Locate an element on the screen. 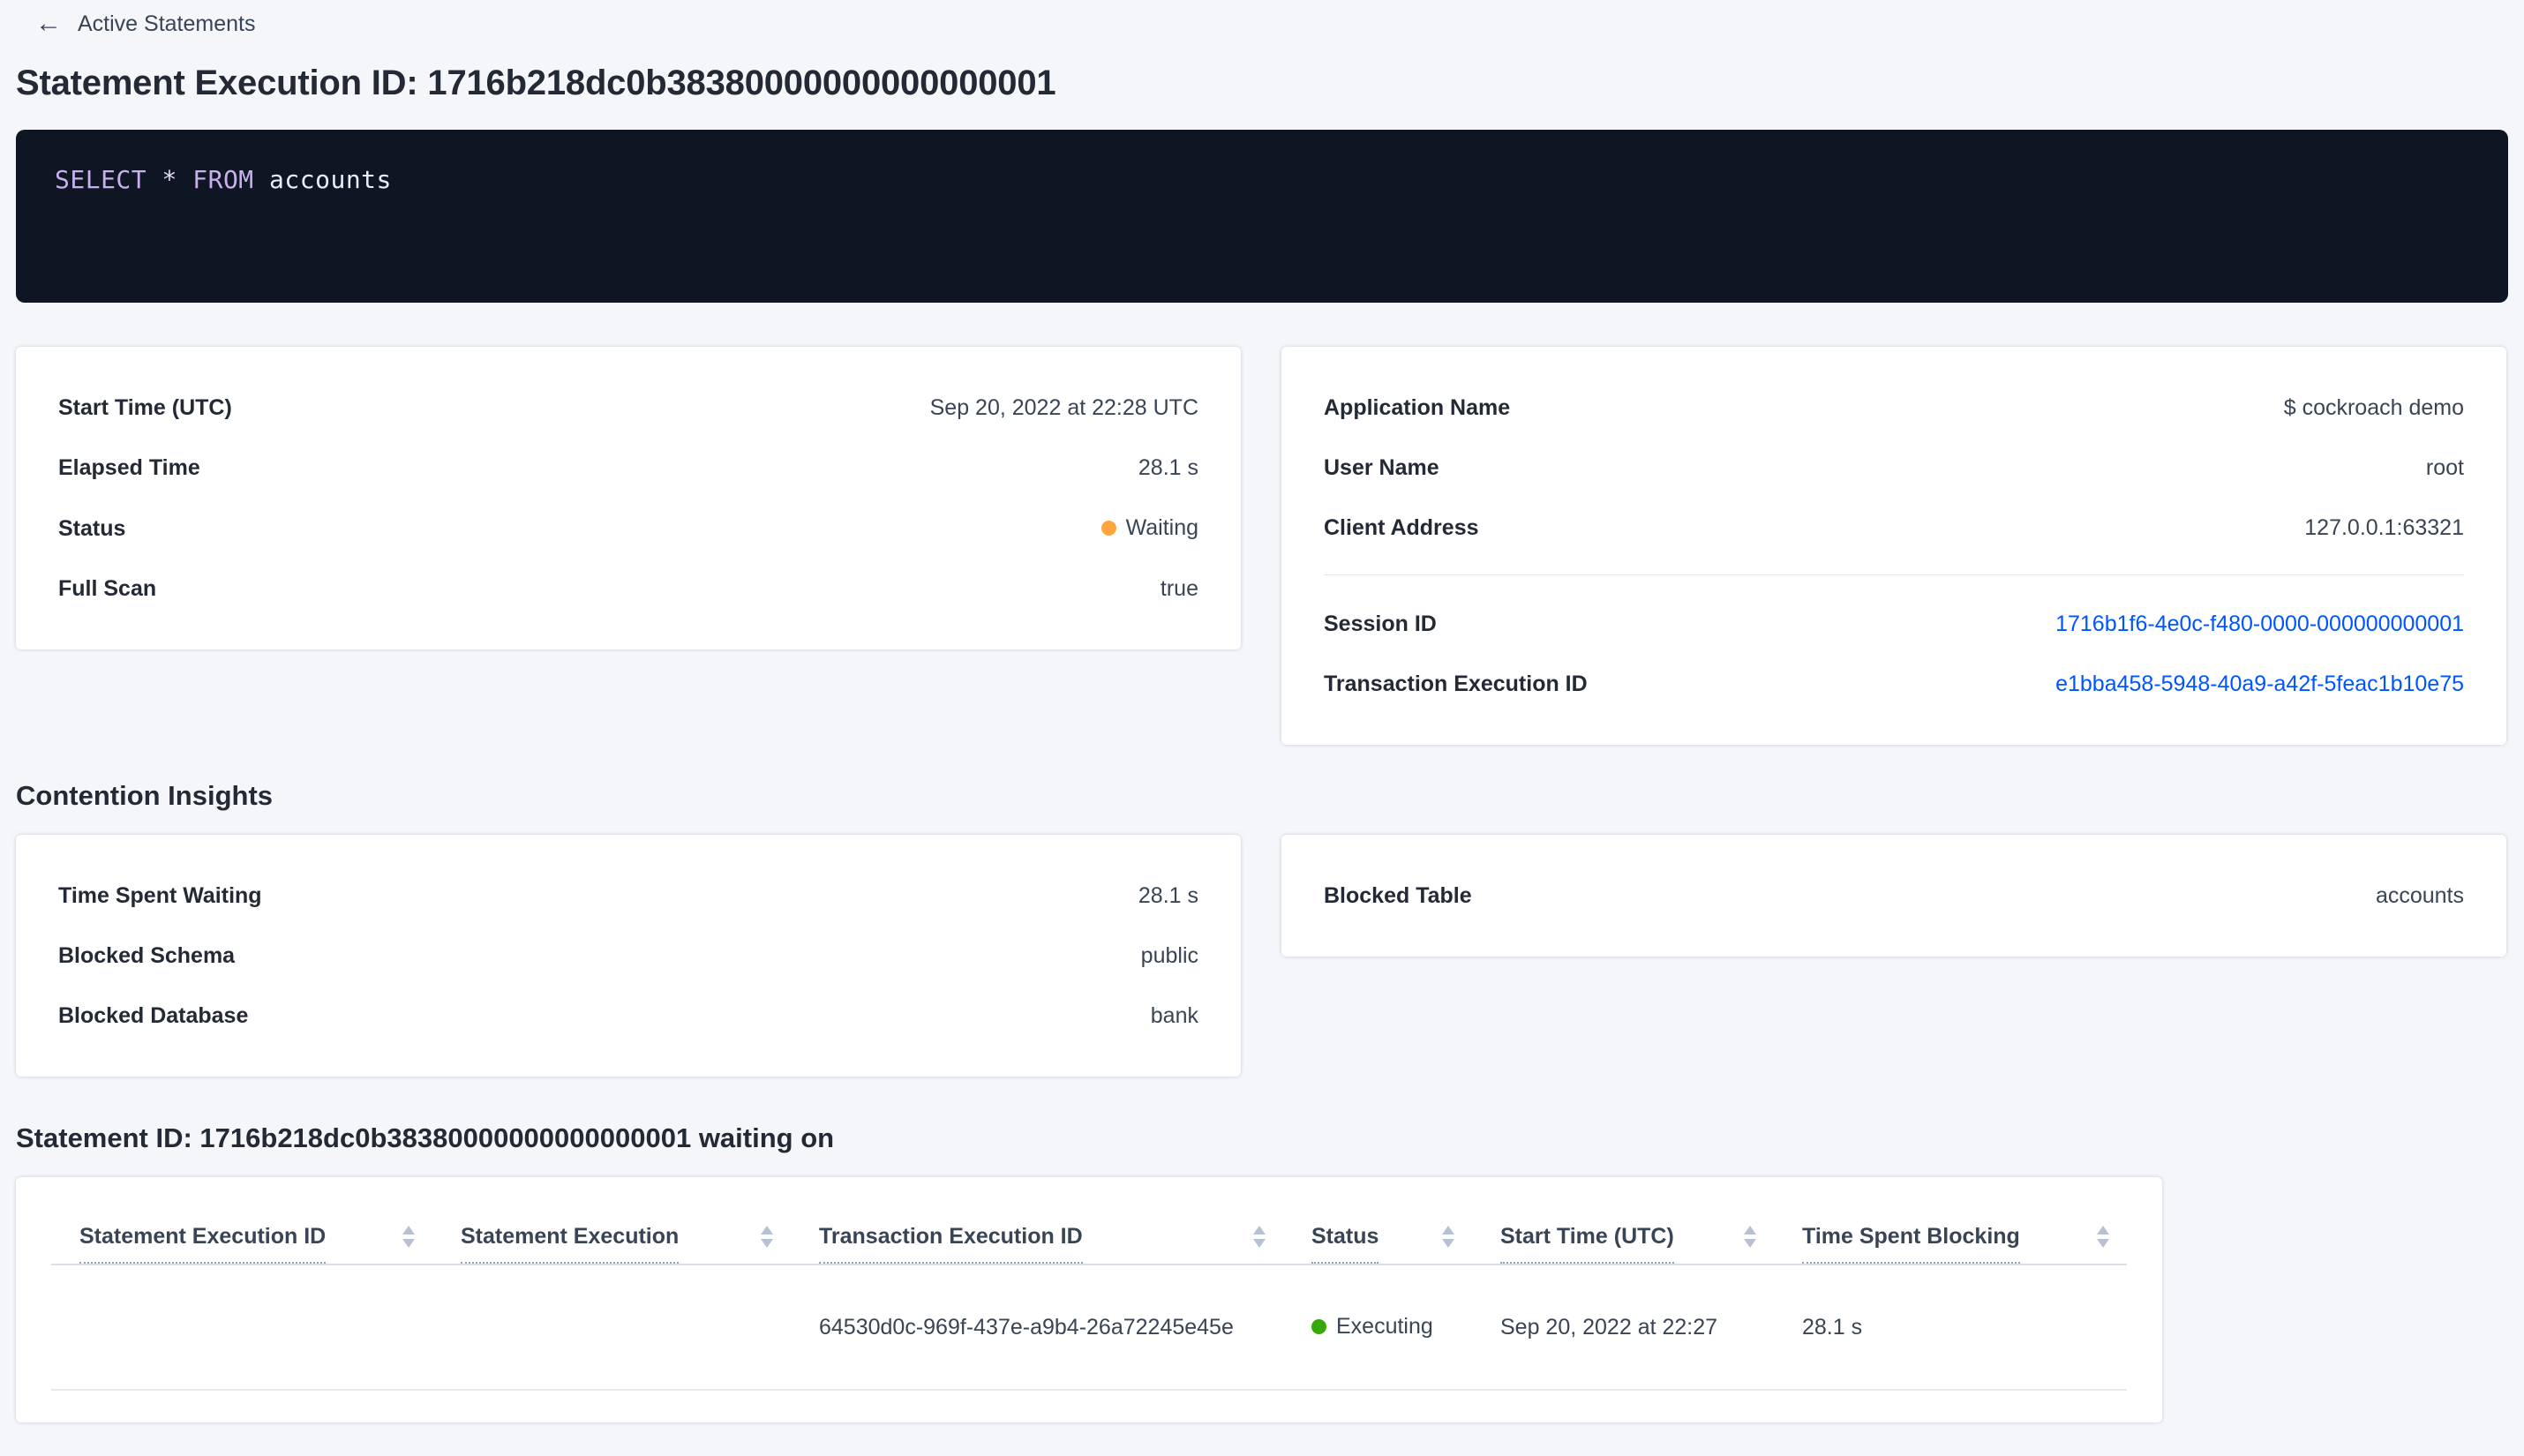 Image resolution: width=2524 pixels, height=1456 pixels. arrow-left-icon: ← is located at coordinates (48, 23).